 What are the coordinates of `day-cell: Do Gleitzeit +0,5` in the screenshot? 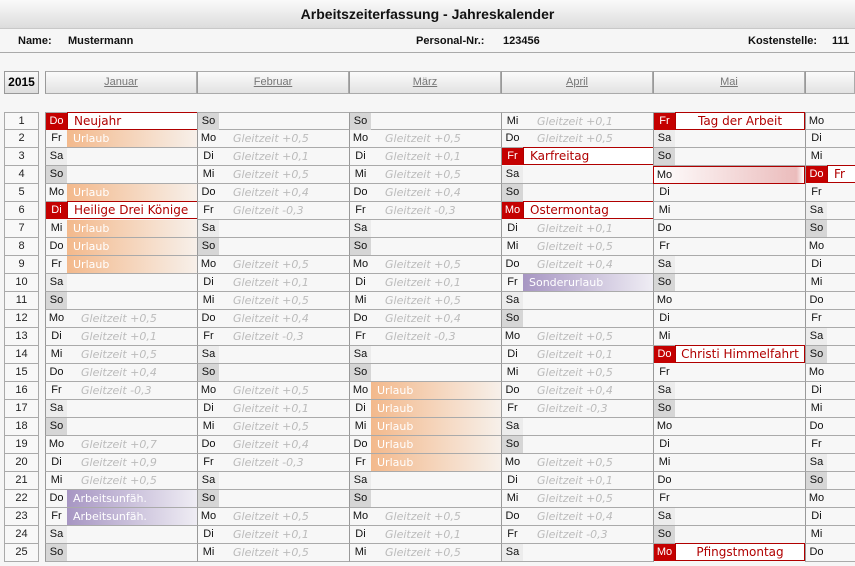 It's located at (577, 139).